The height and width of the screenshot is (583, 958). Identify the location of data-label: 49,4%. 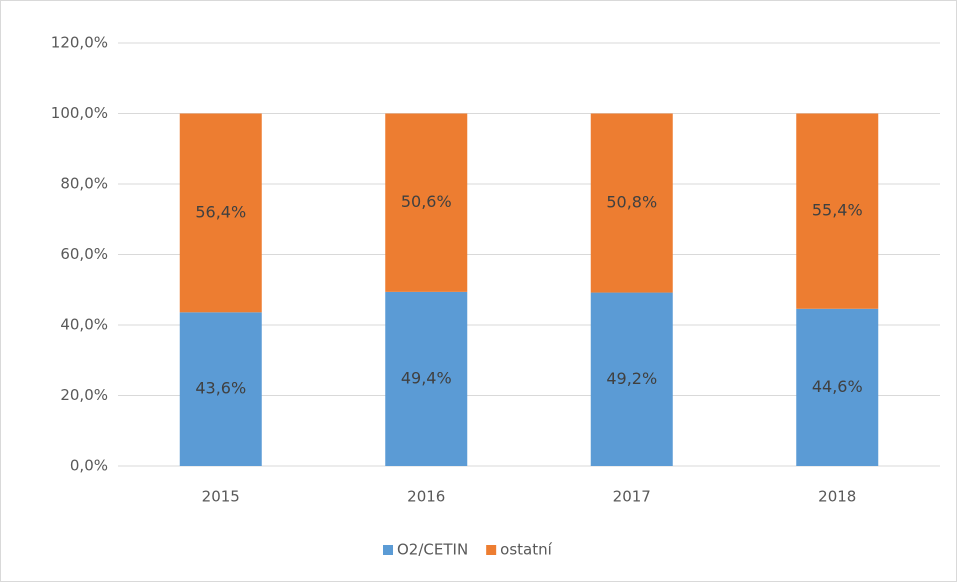
(426, 377).